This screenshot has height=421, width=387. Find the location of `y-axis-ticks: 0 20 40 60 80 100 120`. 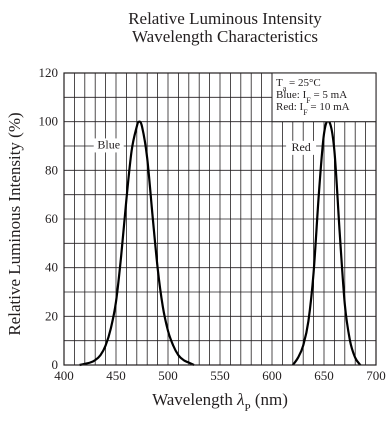

y-axis-ticks: 0 20 40 60 80 100 120 is located at coordinates (49, 218).